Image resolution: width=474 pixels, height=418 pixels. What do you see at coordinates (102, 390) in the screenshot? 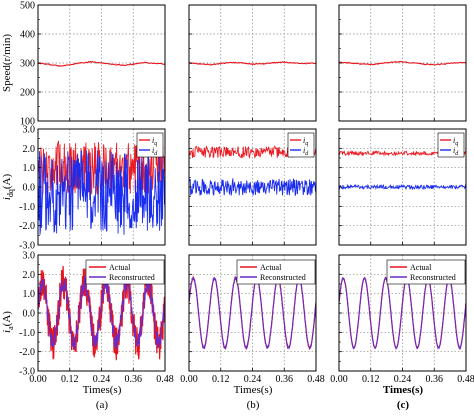
I see `x-axis-label-a: Times(s)` at bounding box center [102, 390].